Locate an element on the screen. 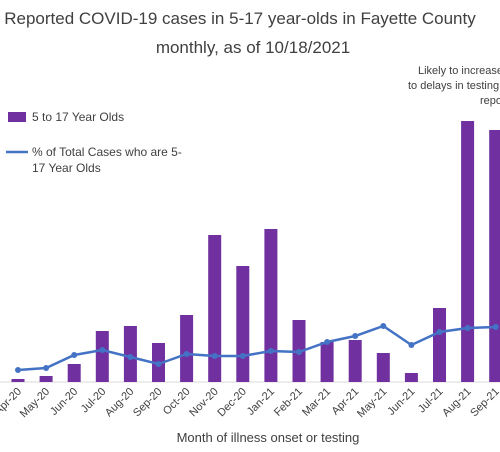 Image resolution: width=500 pixels, height=452 pixels. x-tick-label: Aug-20 is located at coordinates (120, 403).